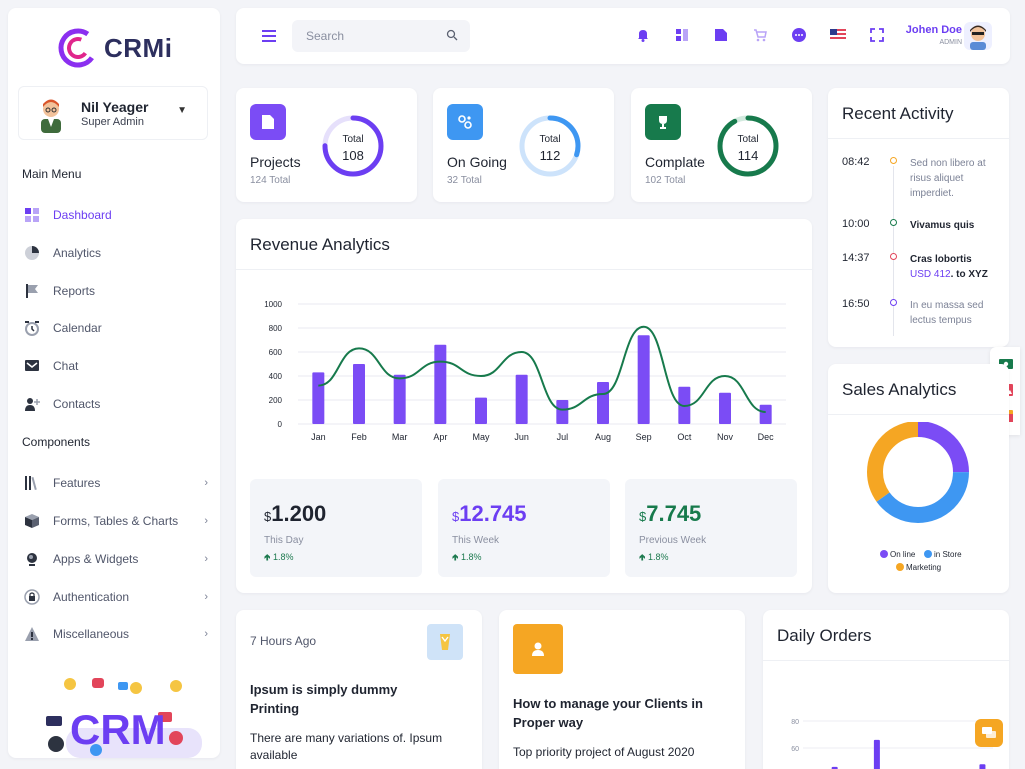  I want to click on sidebar-item-calendar: Calendar, so click(115, 328).